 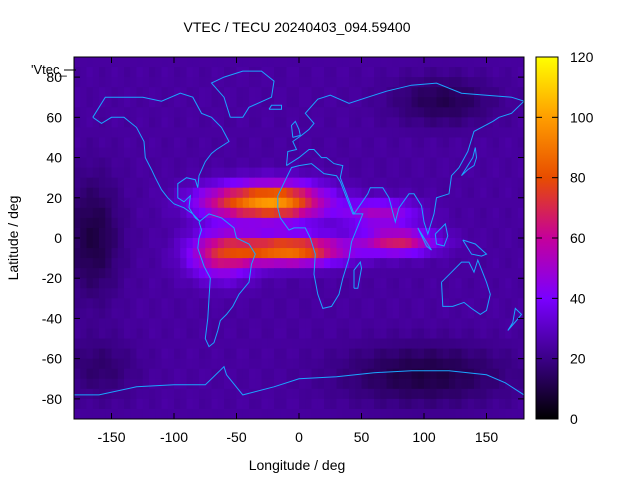 I want to click on colorbar-tick-label: 20, so click(x=578, y=359).